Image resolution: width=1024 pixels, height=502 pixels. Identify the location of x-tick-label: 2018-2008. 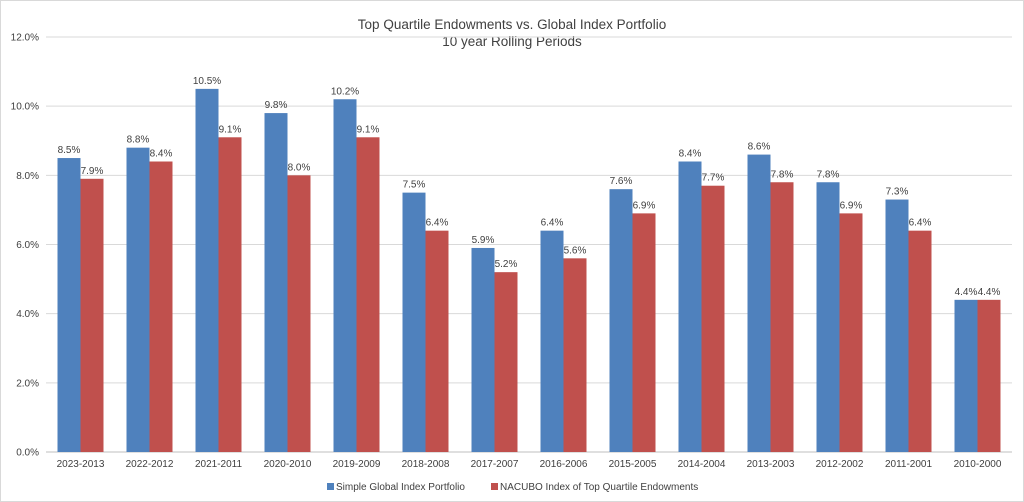
(426, 464).